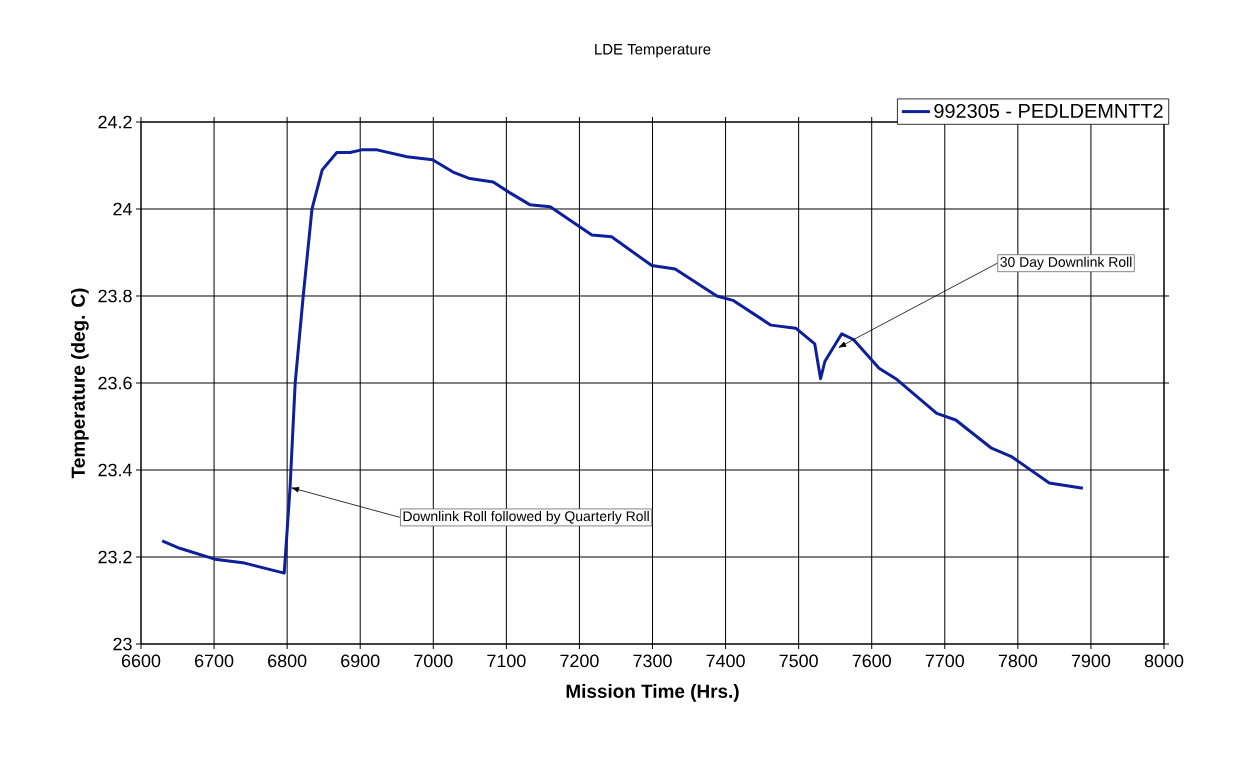 The image size is (1238, 761). I want to click on x-axis-title: Mission Time (Hrs.), so click(652, 693).